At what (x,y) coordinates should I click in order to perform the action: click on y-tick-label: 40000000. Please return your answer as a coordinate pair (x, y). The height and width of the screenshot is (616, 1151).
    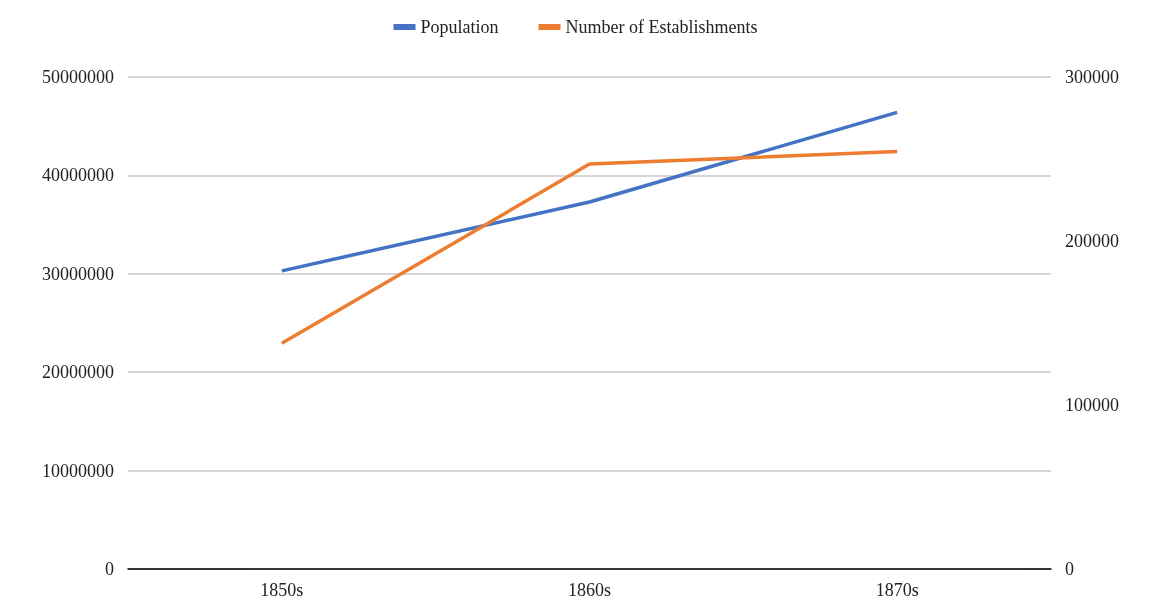
    Looking at the image, I should click on (78, 175).